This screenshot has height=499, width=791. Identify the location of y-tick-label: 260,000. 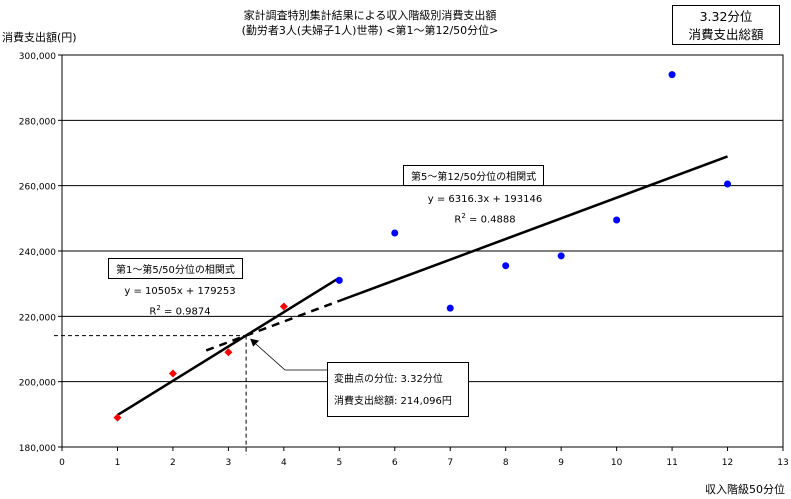
(37, 188).